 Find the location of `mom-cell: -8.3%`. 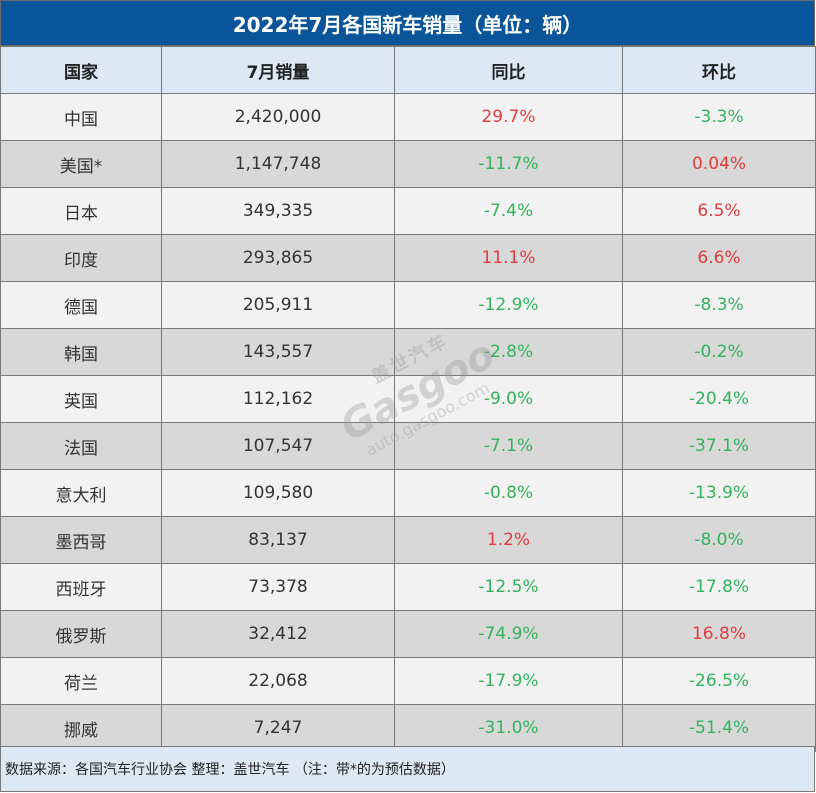

mom-cell: -8.3% is located at coordinates (719, 305).